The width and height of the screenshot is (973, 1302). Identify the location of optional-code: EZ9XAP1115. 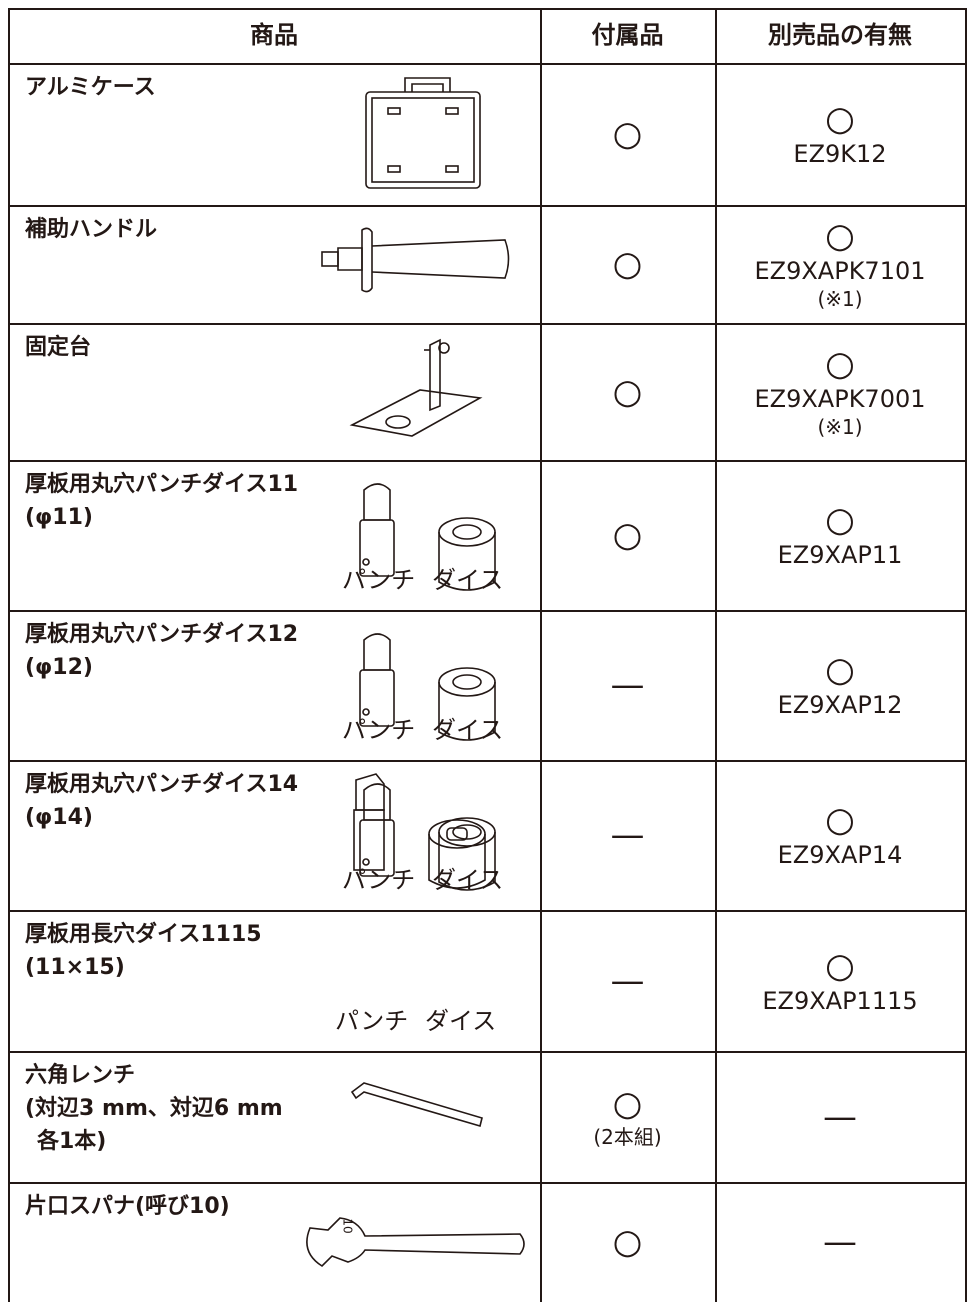
(840, 1000).